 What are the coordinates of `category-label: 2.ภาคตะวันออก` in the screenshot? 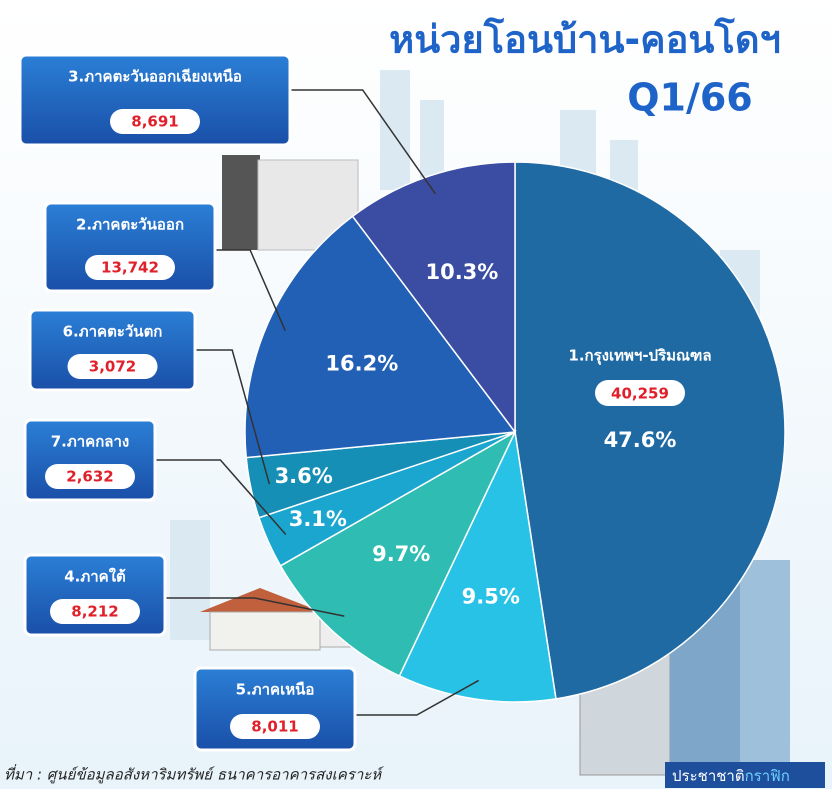 It's located at (130, 225).